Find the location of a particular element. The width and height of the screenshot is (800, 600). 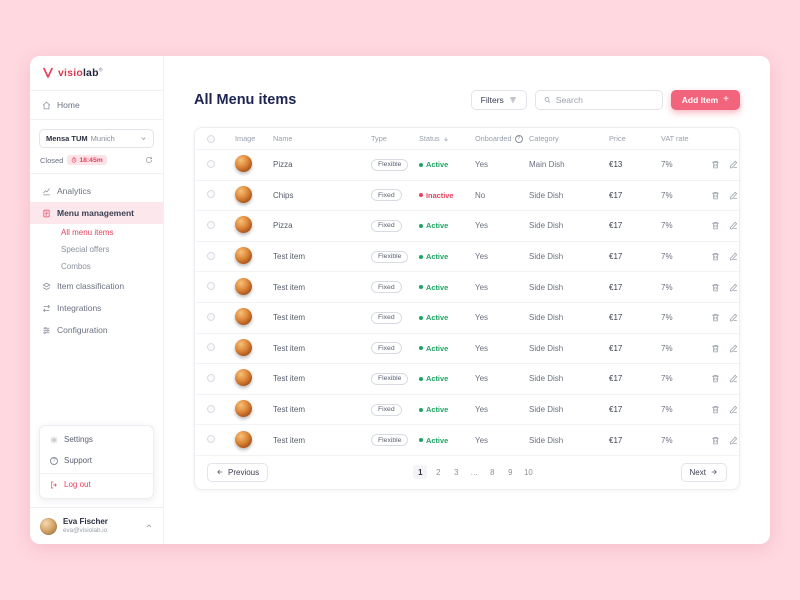

menu-item-settings: Settings is located at coordinates (96, 439).